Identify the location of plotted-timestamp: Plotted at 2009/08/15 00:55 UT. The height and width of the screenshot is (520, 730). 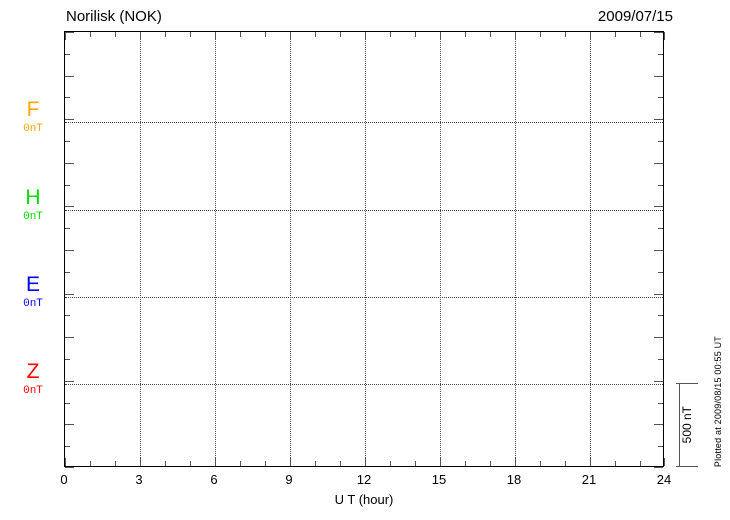
(718, 406).